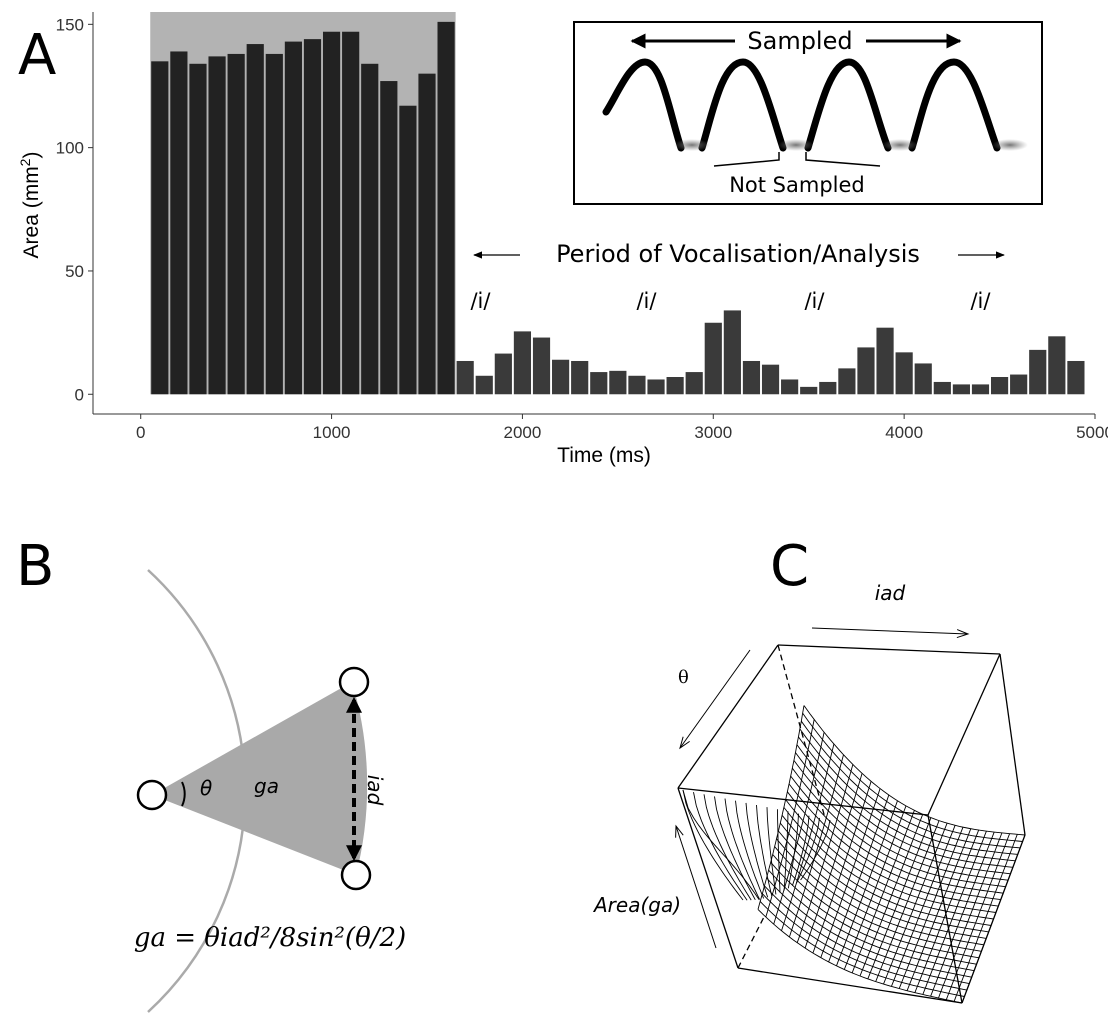 The width and height of the screenshot is (1108, 1014). Describe the element at coordinates (332, 432) in the screenshot. I see `x-tick-label: 1000` at that location.